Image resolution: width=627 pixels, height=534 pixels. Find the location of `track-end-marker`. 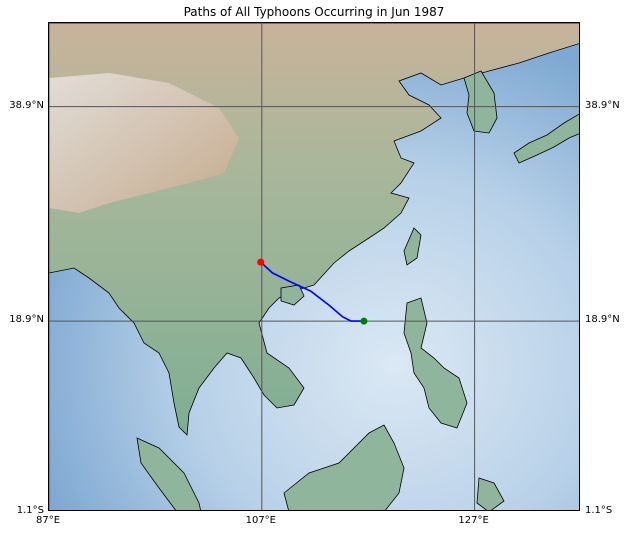

track-end-marker is located at coordinates (261, 262).